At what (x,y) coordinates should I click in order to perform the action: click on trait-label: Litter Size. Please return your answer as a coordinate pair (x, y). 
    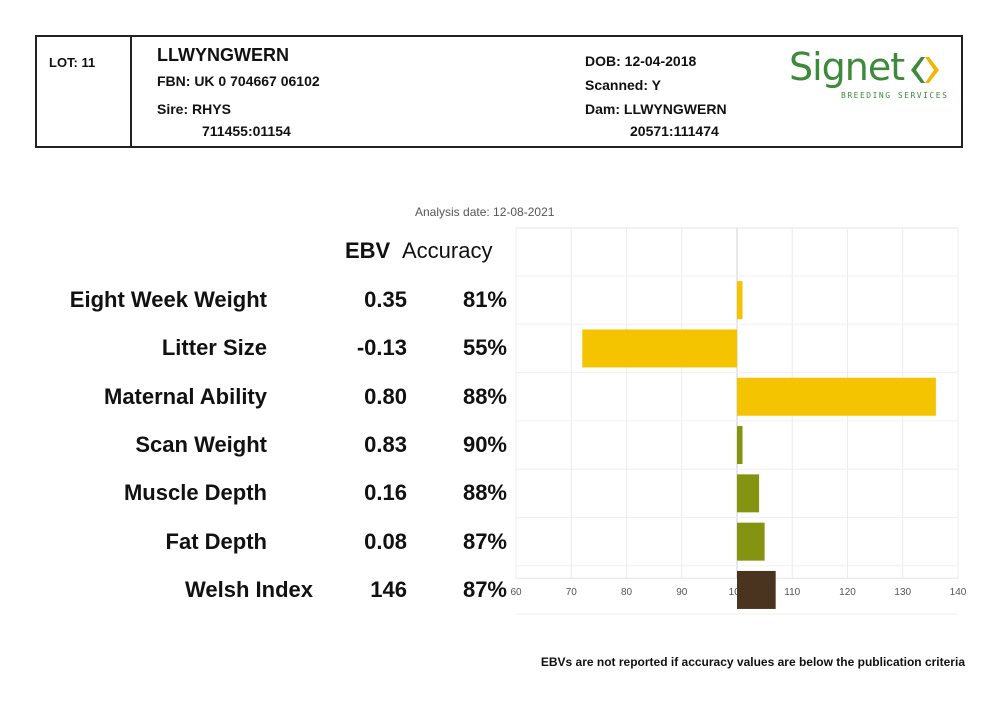
    Looking at the image, I should click on (214, 348).